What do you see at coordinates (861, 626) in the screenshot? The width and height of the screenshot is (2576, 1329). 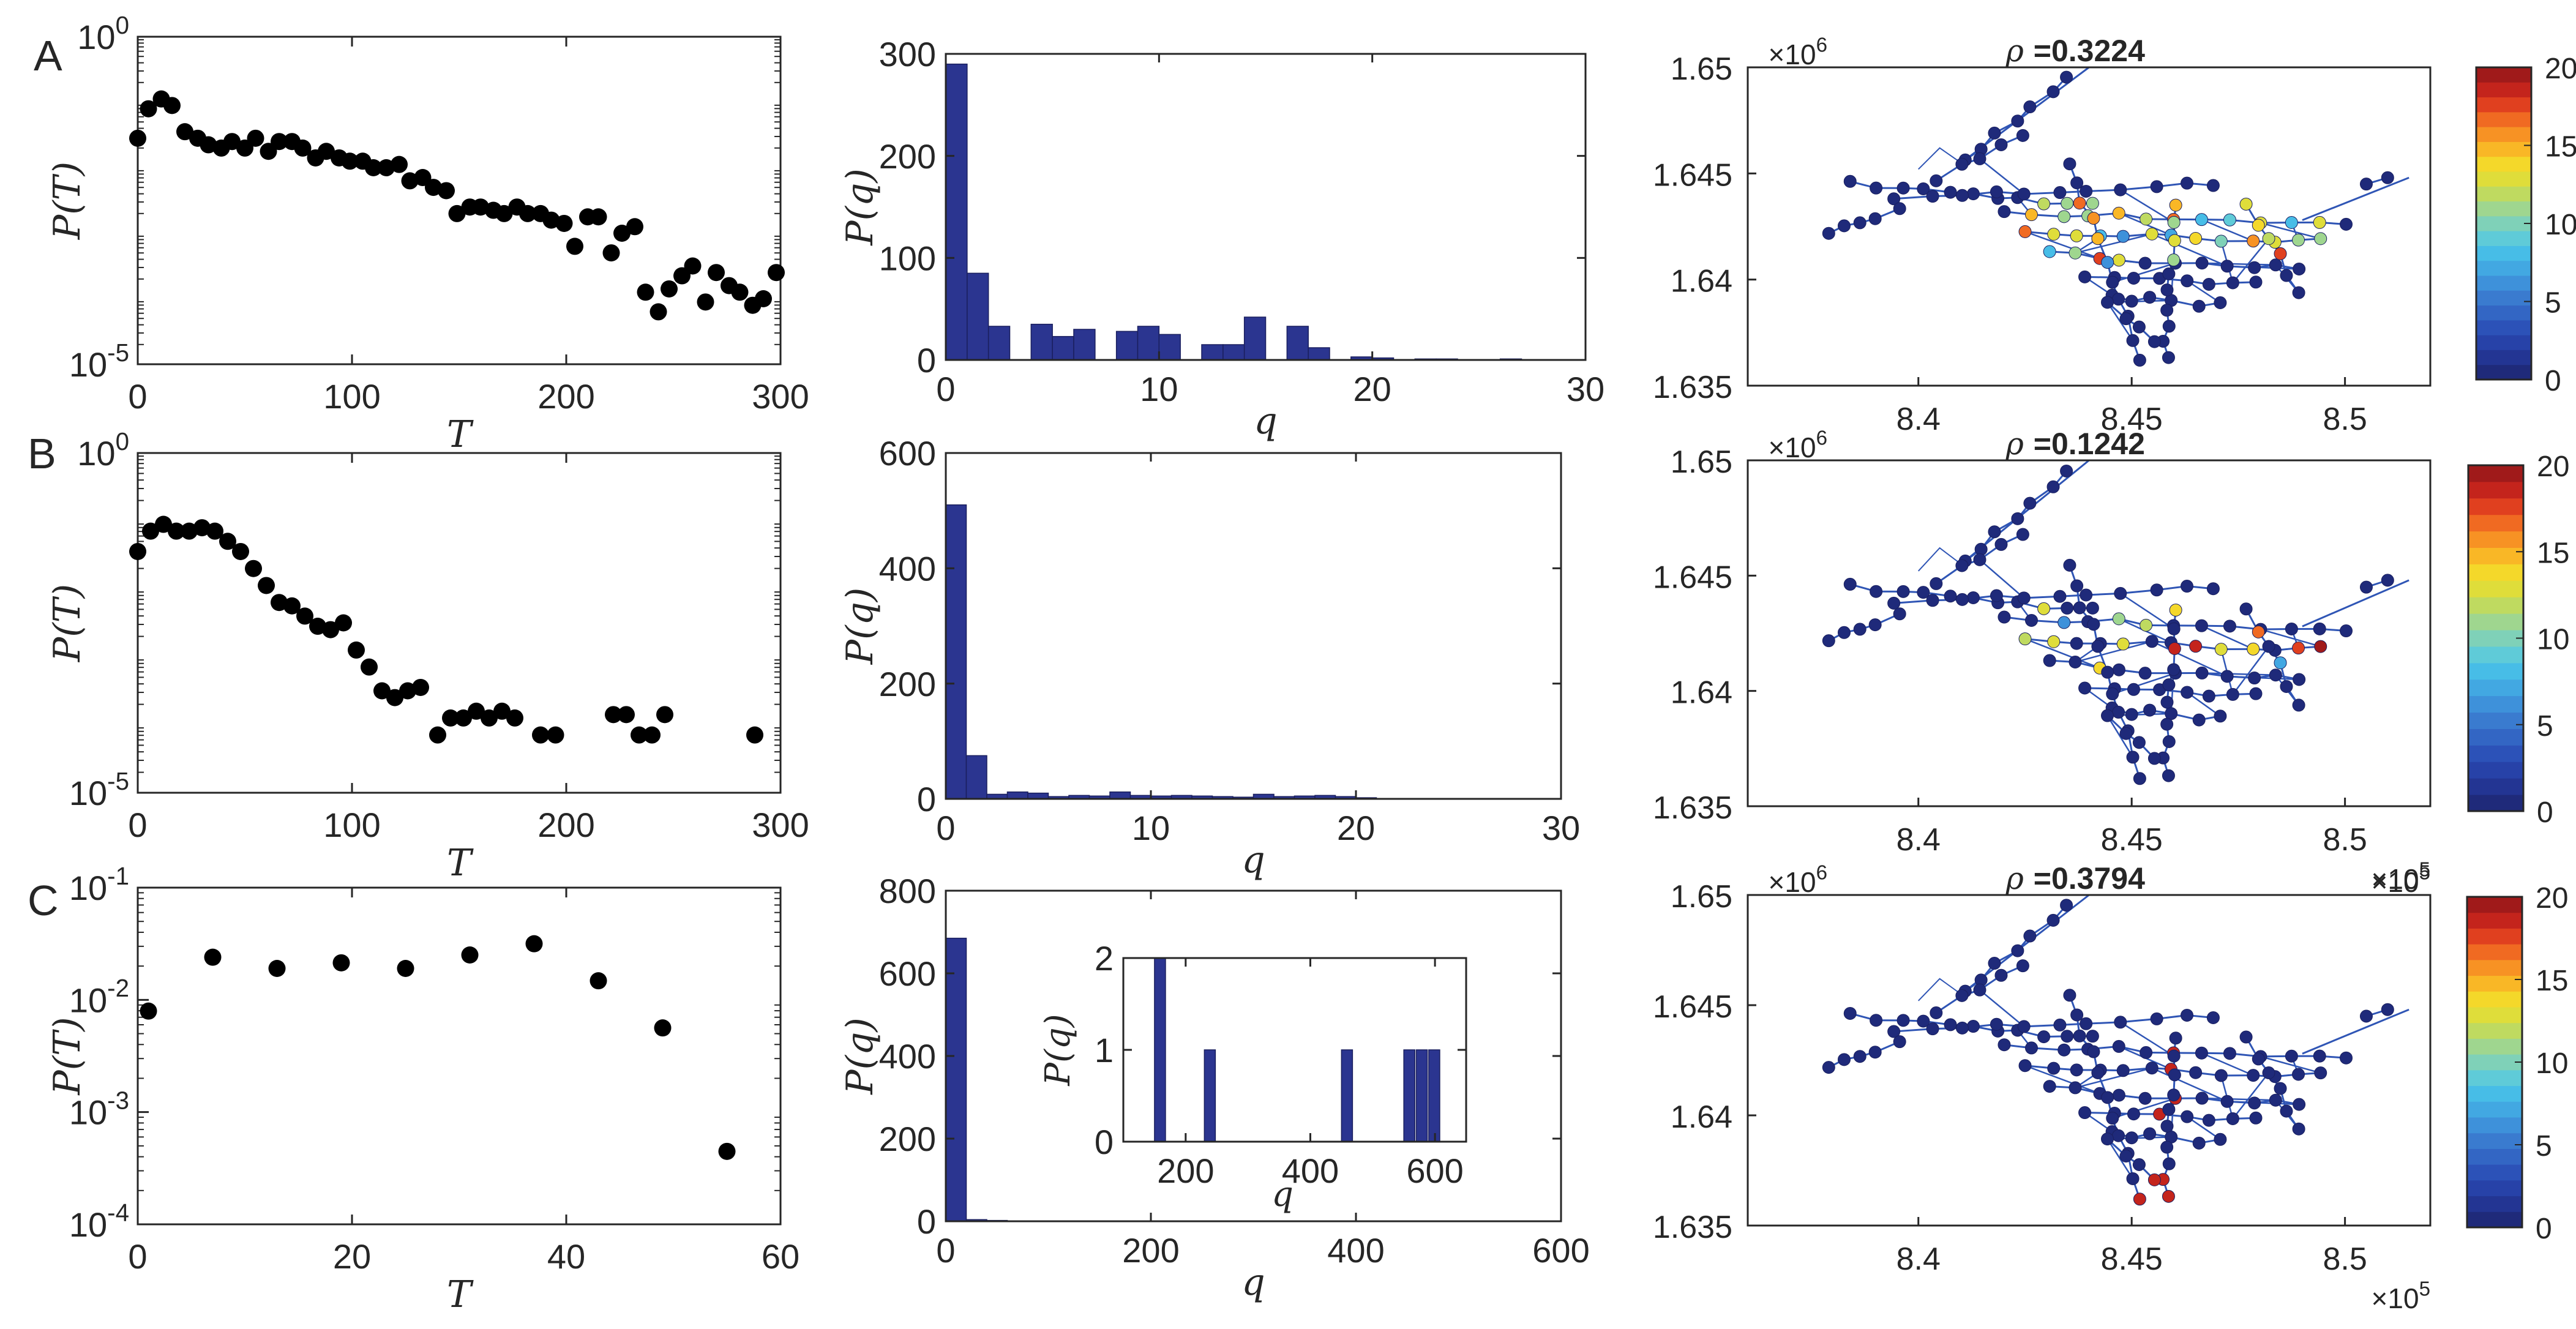 I see `y-axis-label: P(q)` at bounding box center [861, 626].